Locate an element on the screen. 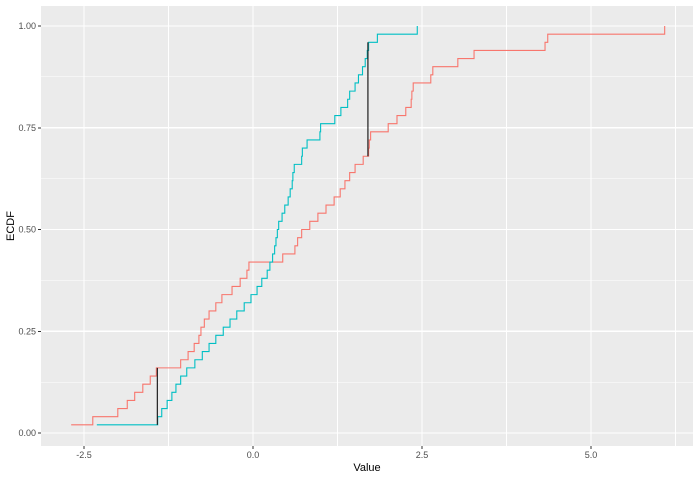  x-tick-label: 5.0 is located at coordinates (591, 455).